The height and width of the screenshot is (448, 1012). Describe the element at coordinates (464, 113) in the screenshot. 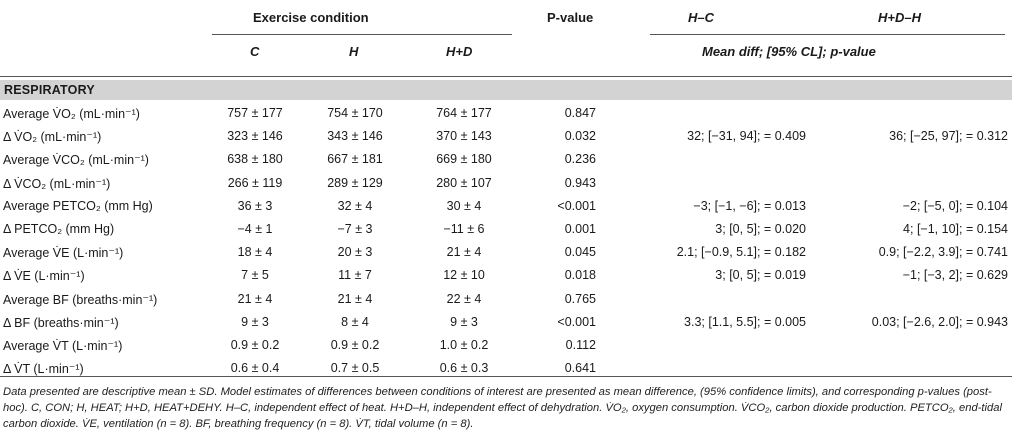

I see `cell-hd: 764 ± 177` at that location.